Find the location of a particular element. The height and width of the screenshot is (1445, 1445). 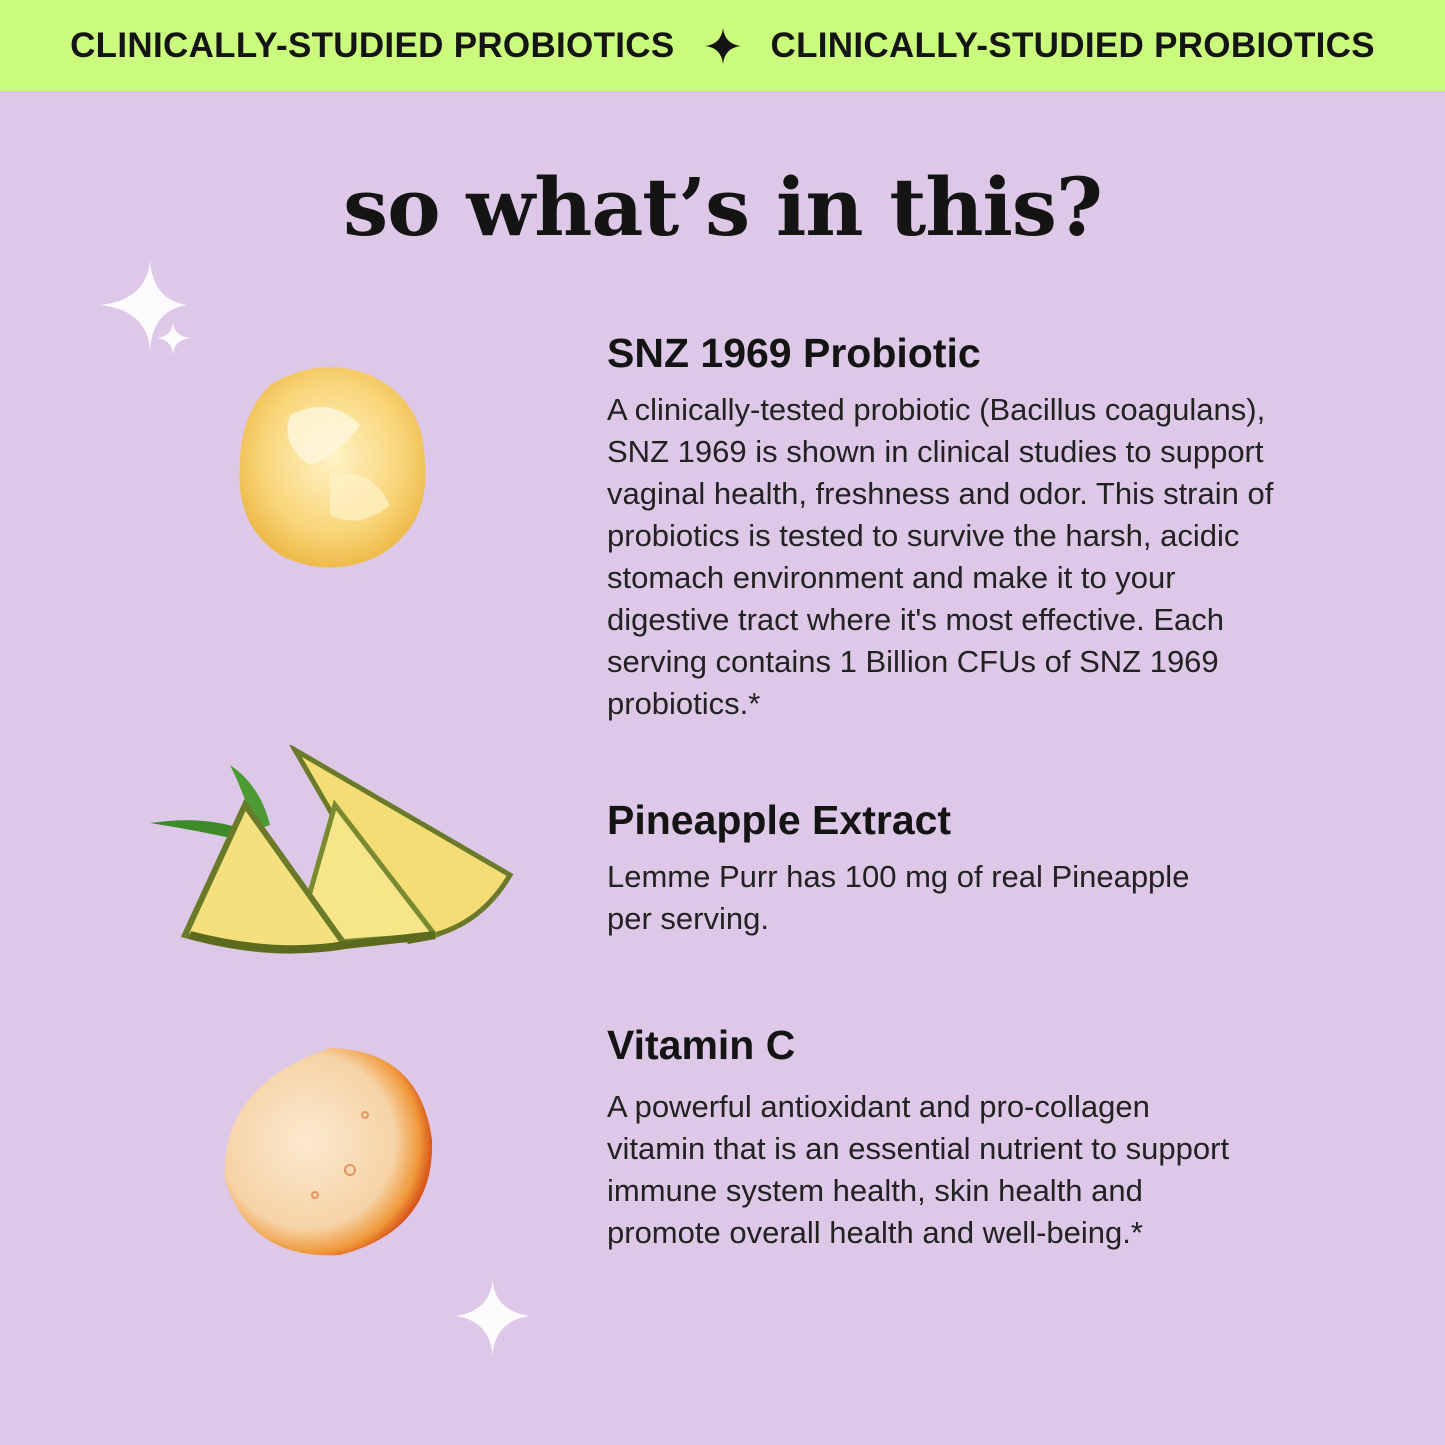

four-point-star-icon is located at coordinates (722, 45).